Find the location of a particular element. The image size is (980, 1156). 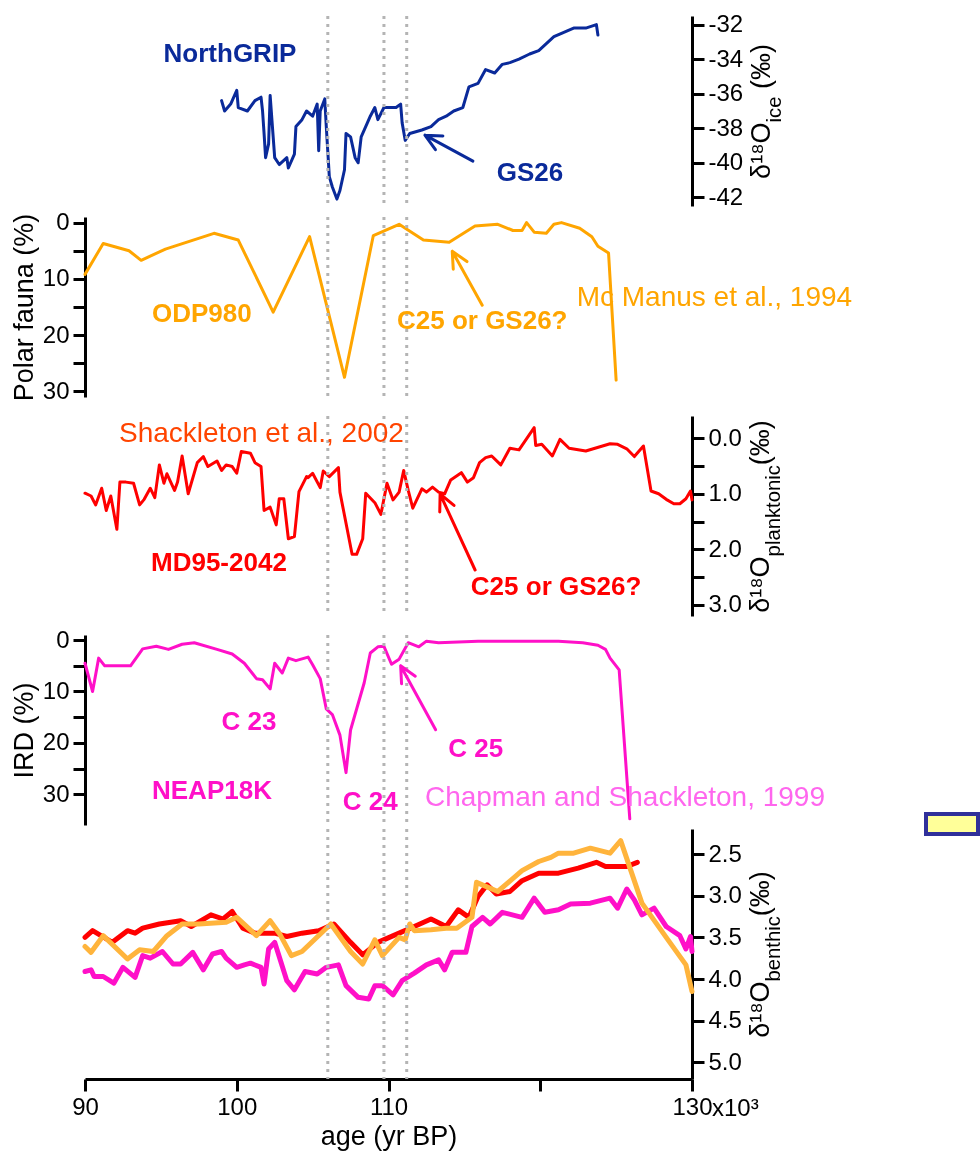

series-label: NorthGRIP is located at coordinates (230, 52).